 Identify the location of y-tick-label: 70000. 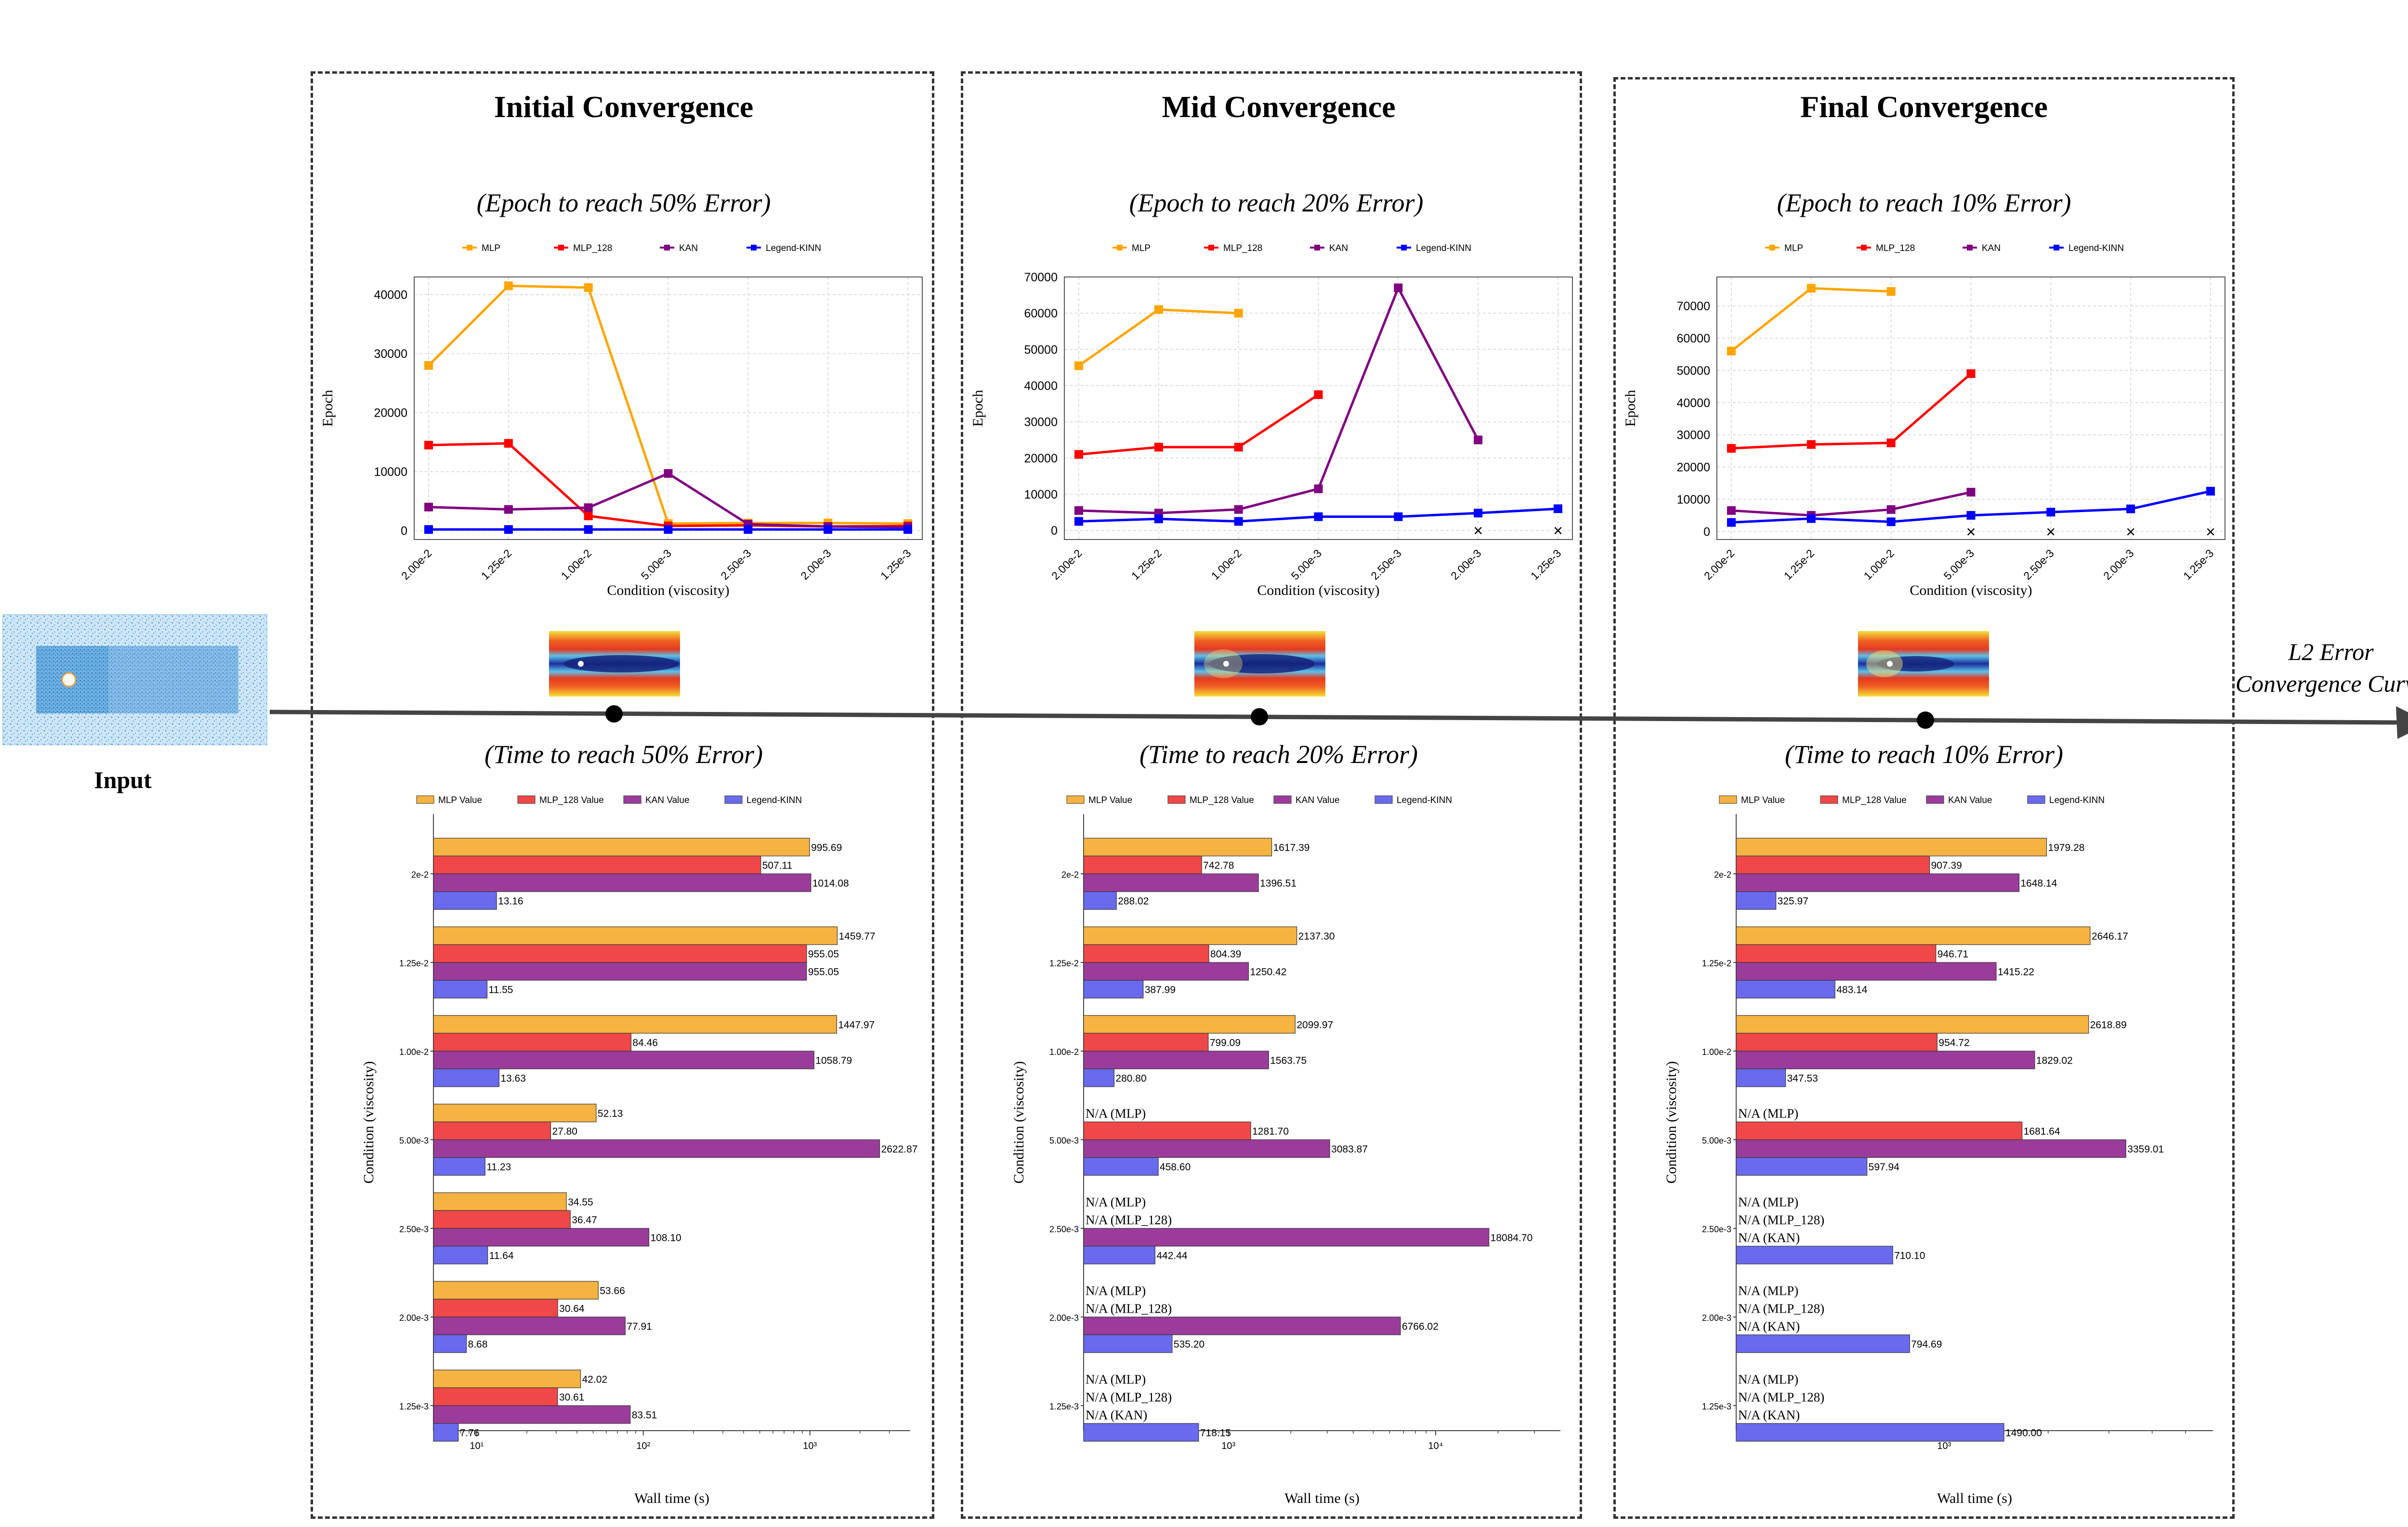
(1041, 277).